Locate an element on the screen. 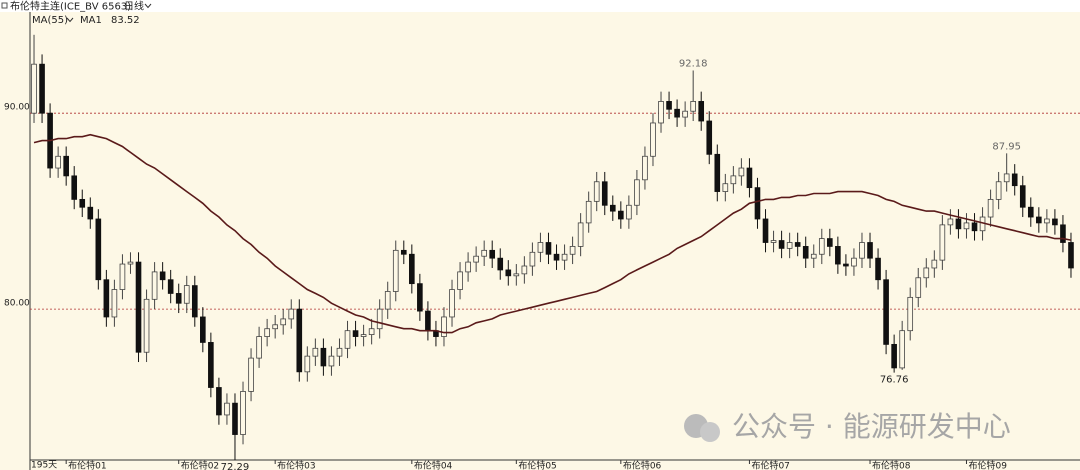  header-icon is located at coordinates (4, 5).